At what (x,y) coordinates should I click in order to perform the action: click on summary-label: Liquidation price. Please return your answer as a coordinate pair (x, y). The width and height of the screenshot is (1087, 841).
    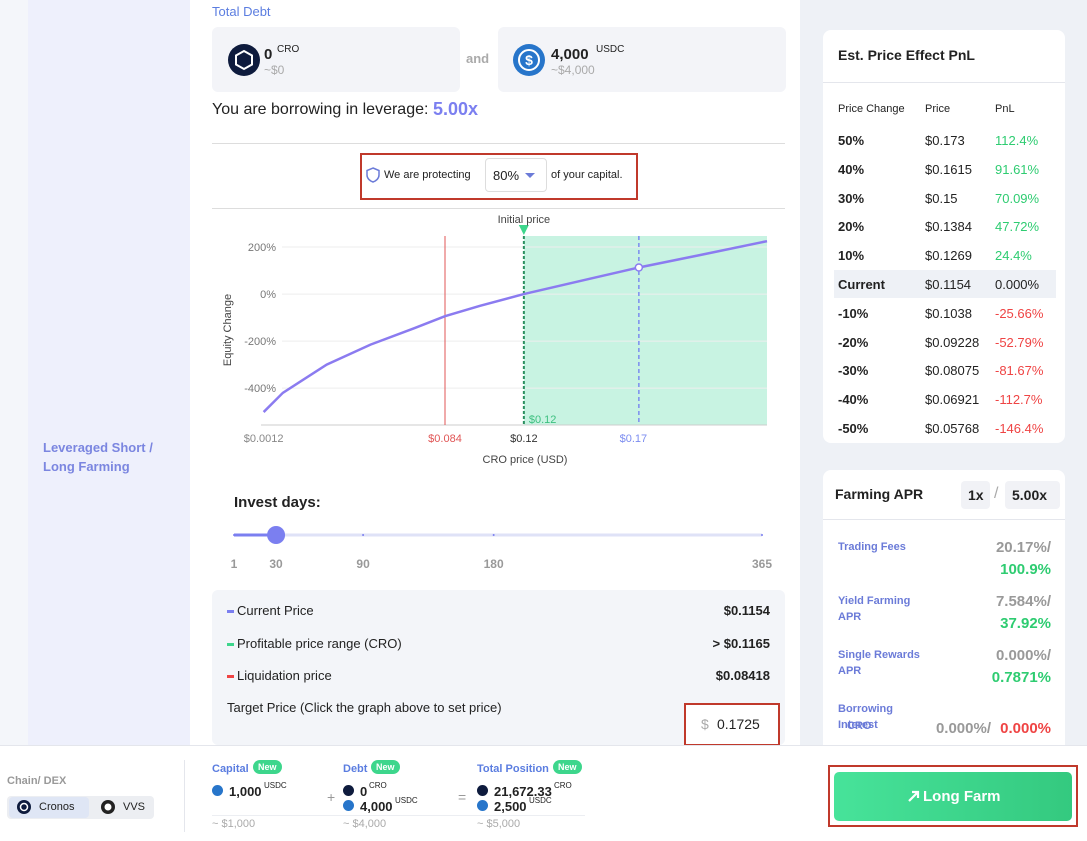
    Looking at the image, I should click on (284, 675).